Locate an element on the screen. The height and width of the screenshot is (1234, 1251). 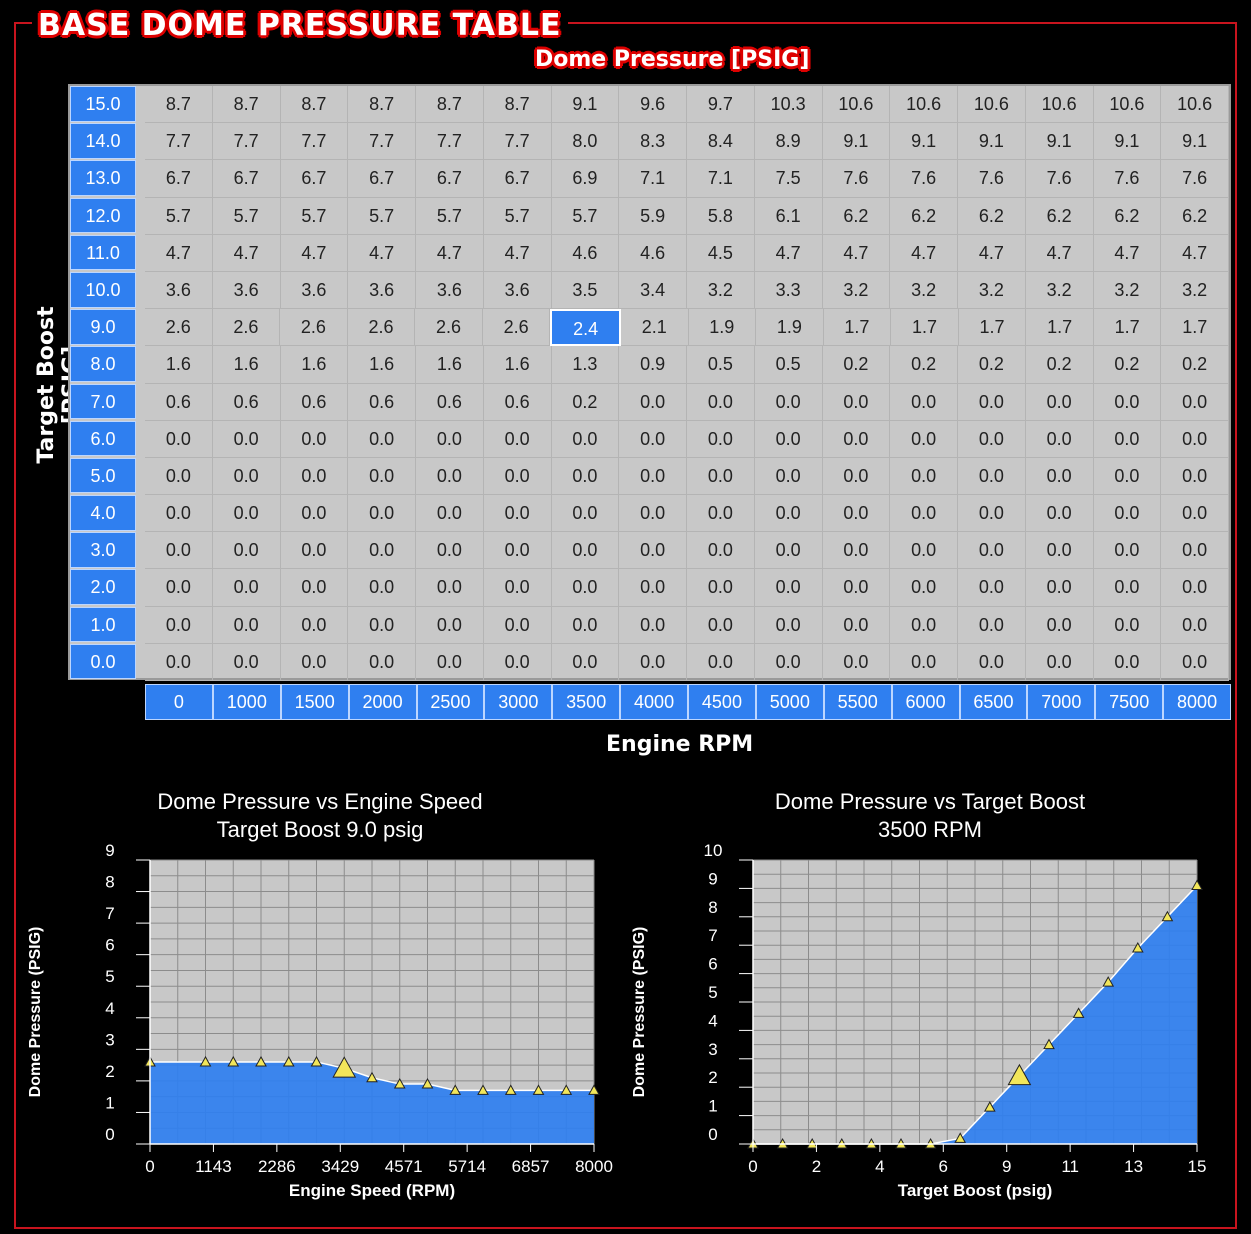
table-cell: 7.1 is located at coordinates (653, 179).